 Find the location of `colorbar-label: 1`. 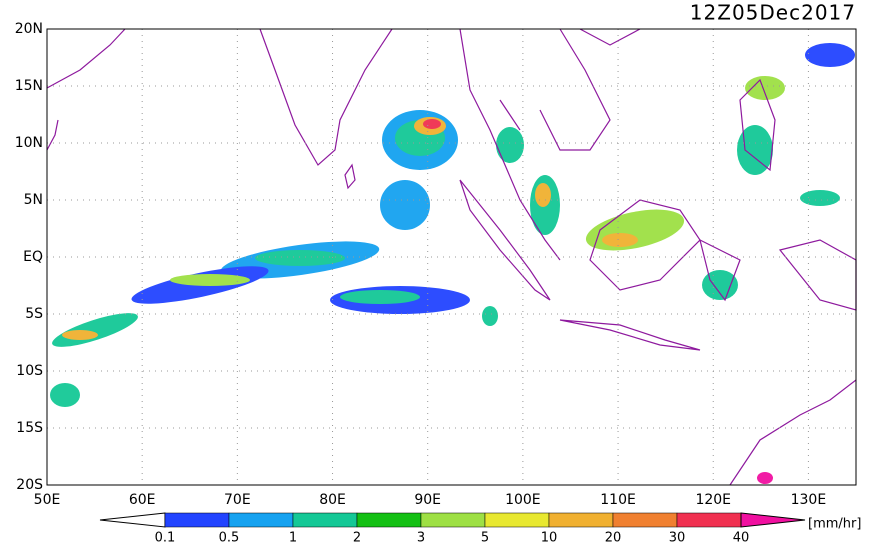

colorbar-label: 1 is located at coordinates (293, 537).